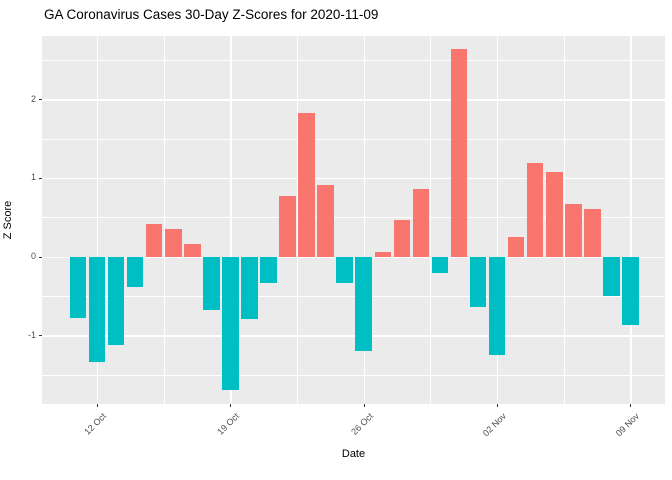 The image size is (672, 480). Describe the element at coordinates (33, 98) in the screenshot. I see `y-tick-label: 2` at that location.